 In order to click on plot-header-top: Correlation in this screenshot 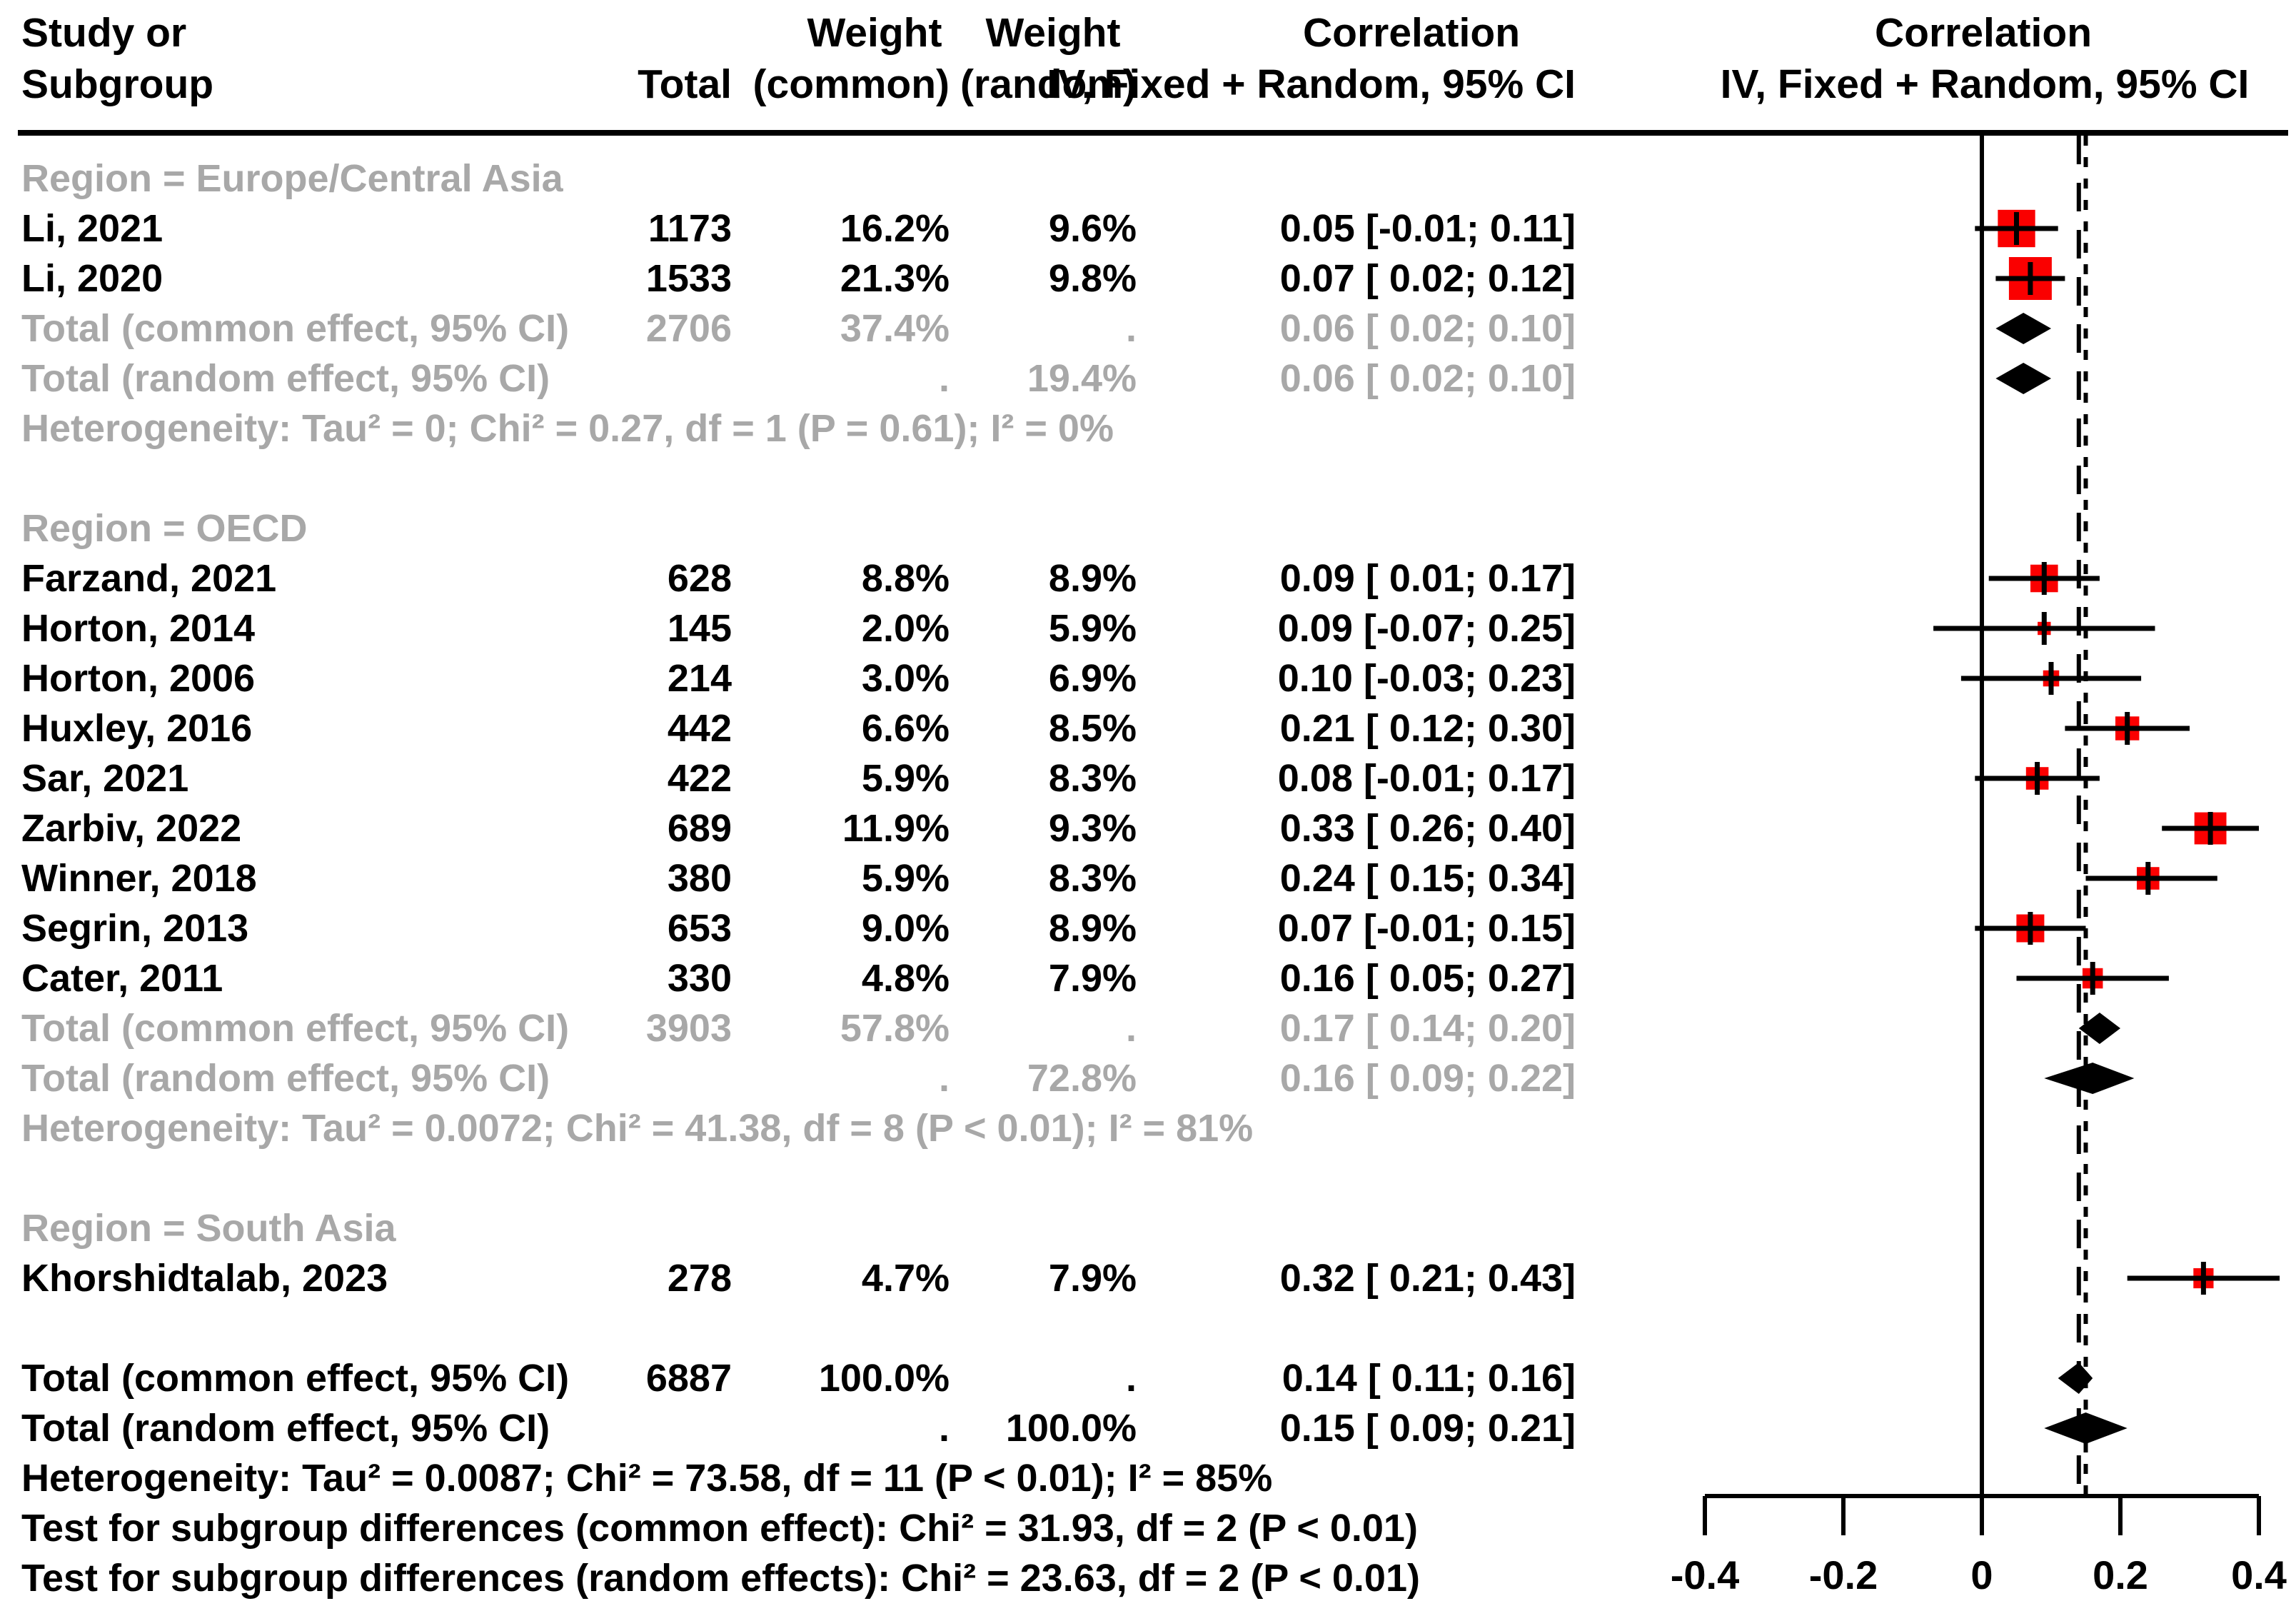, I will do `click(1984, 33)`.